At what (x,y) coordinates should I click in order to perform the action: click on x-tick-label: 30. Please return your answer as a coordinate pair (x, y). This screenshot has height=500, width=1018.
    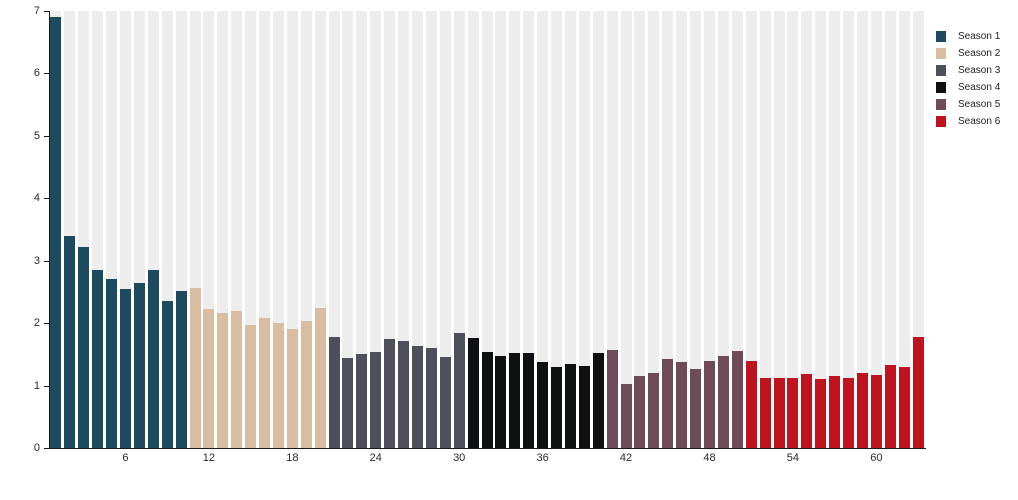
    Looking at the image, I should click on (459, 458).